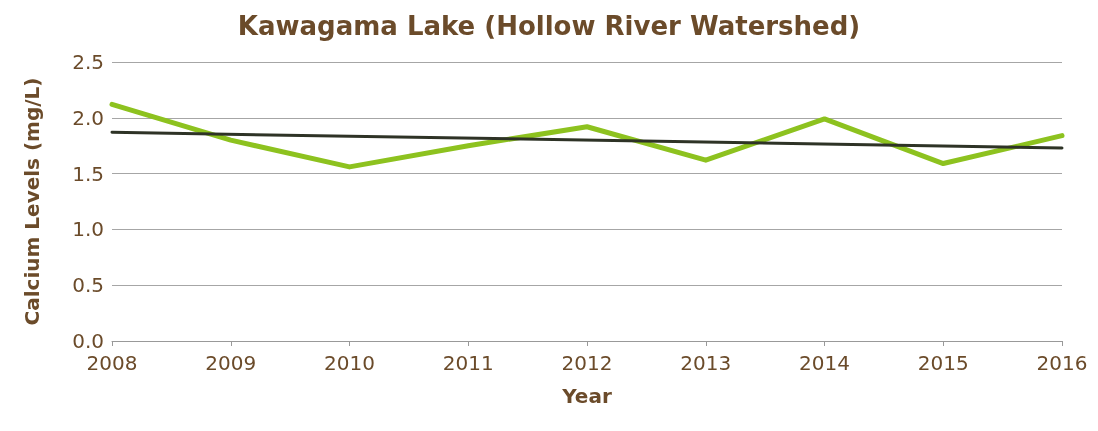 This screenshot has height=431, width=1098. I want to click on y-tick-label: 0.5, so click(88, 285).